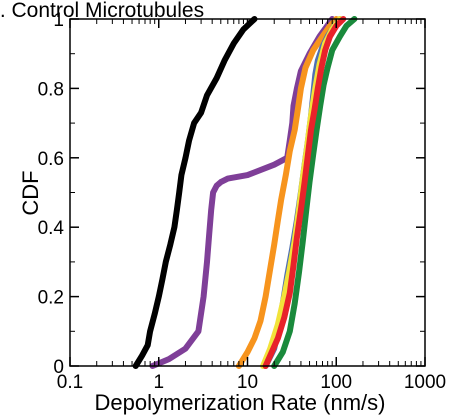 The width and height of the screenshot is (455, 419). I want to click on x-tick-label: 1, so click(158, 382).